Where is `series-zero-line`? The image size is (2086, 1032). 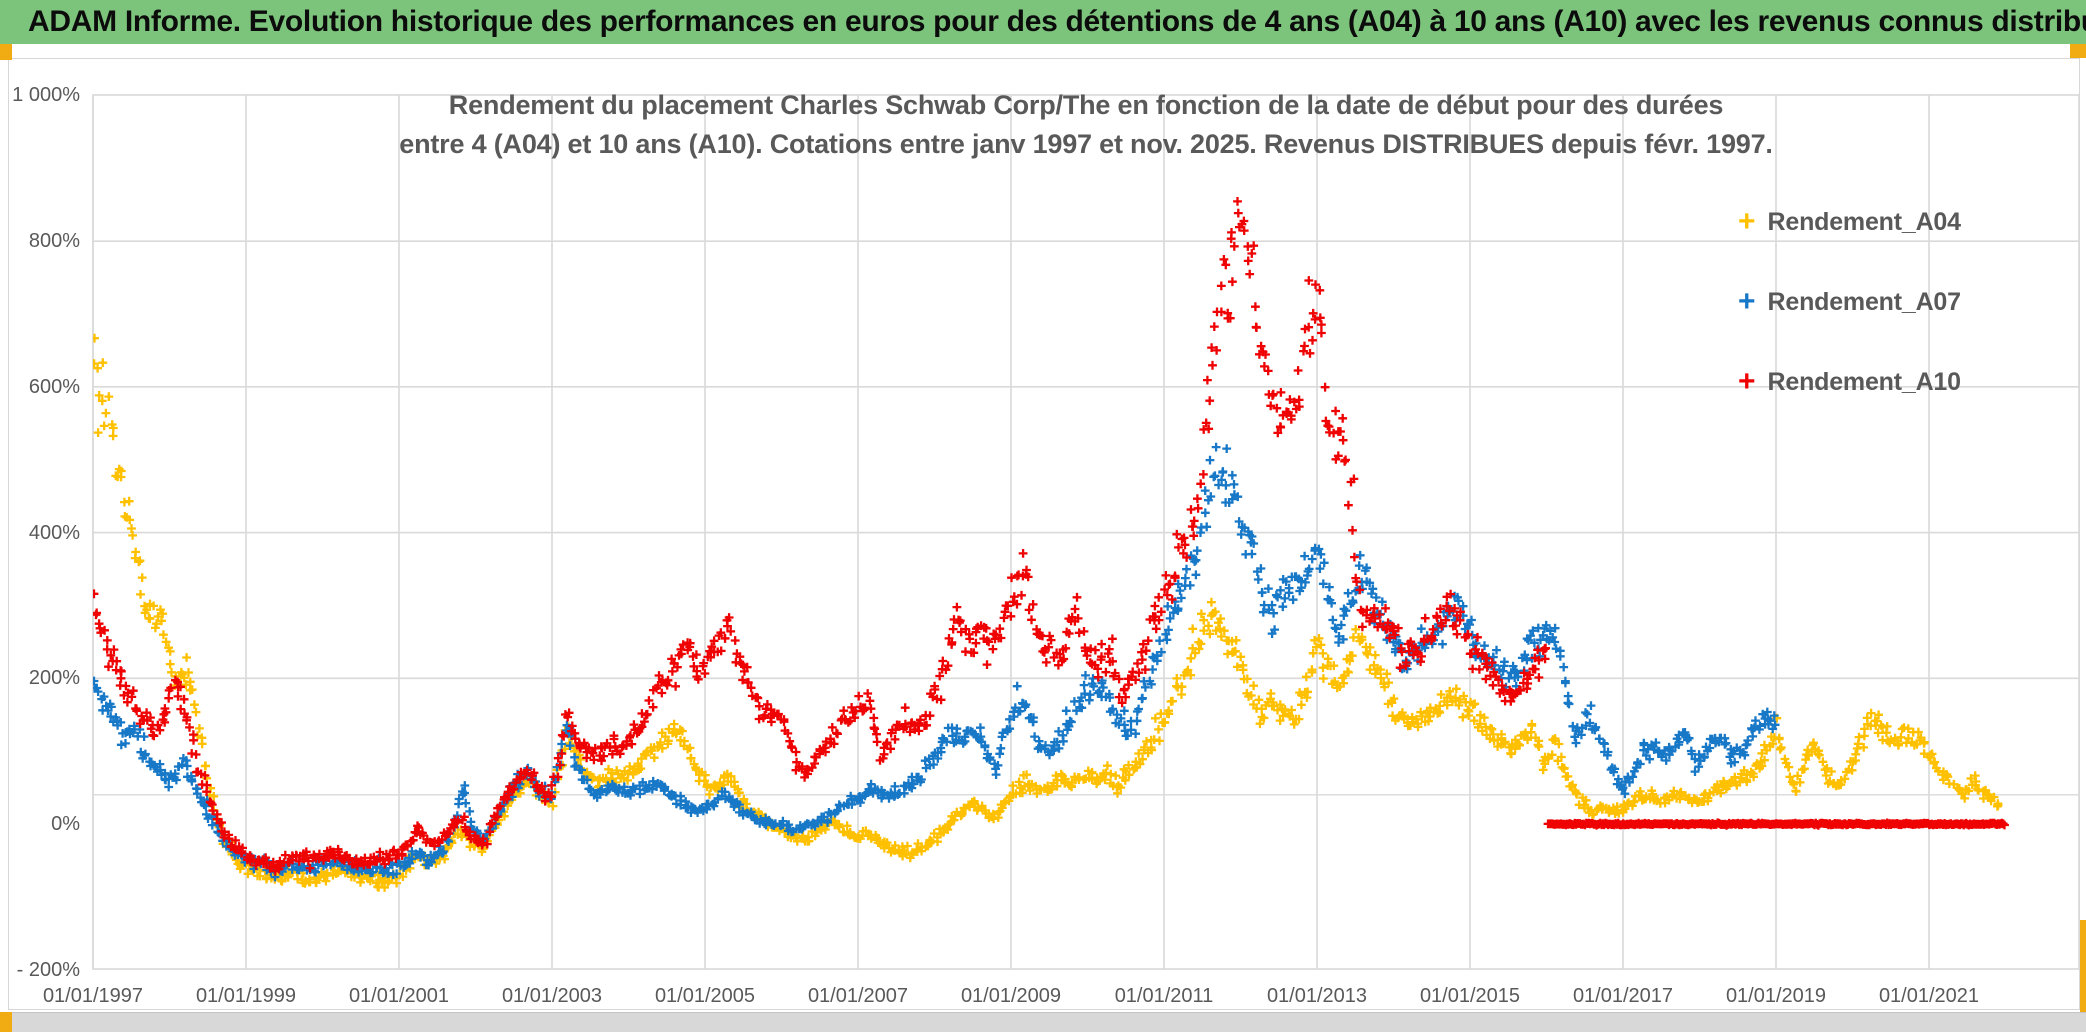 series-zero-line is located at coordinates (1776, 824).